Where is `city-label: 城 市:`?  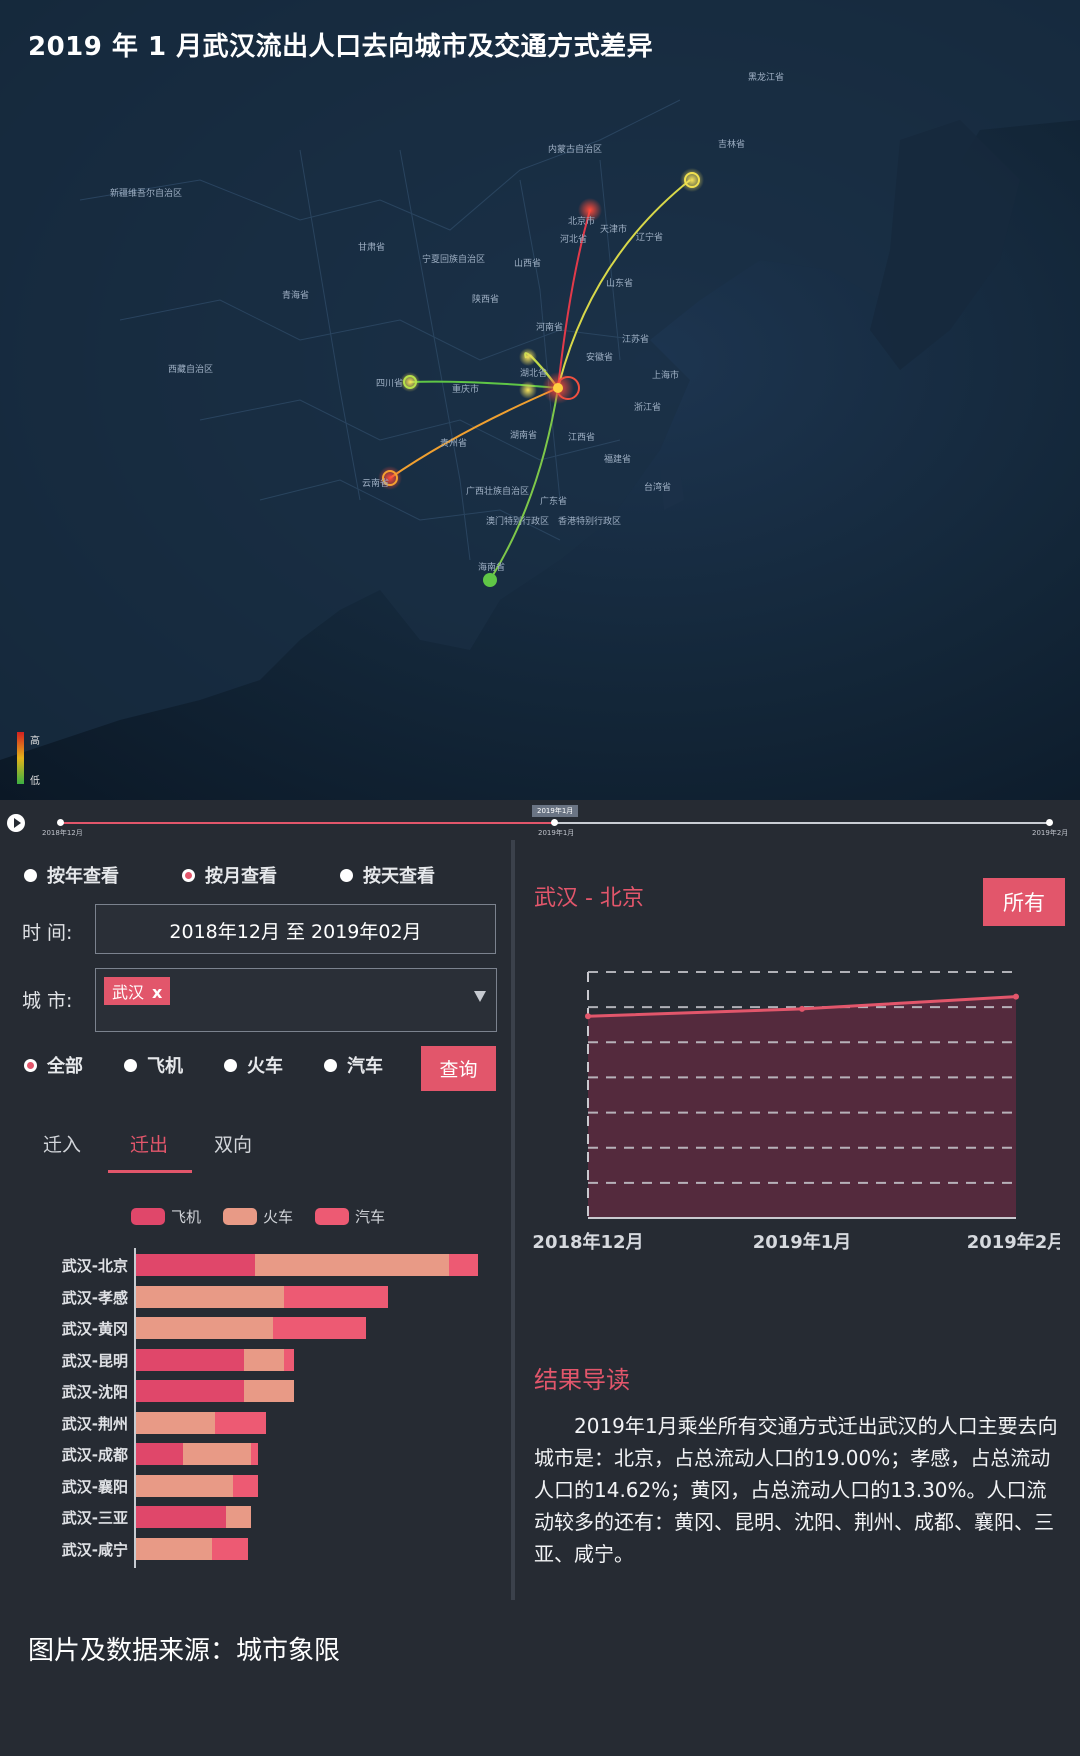
city-label: 城 市: is located at coordinates (47, 1001).